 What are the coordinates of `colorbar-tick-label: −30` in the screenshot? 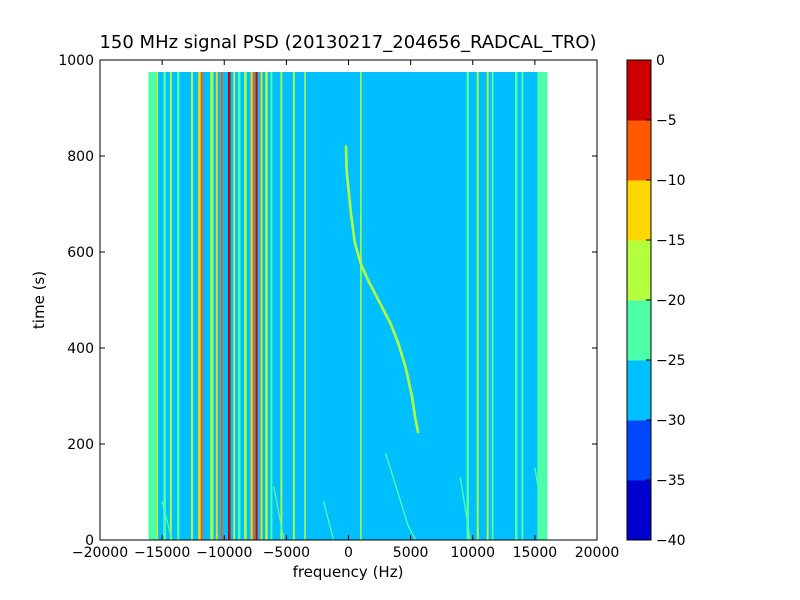 It's located at (671, 421).